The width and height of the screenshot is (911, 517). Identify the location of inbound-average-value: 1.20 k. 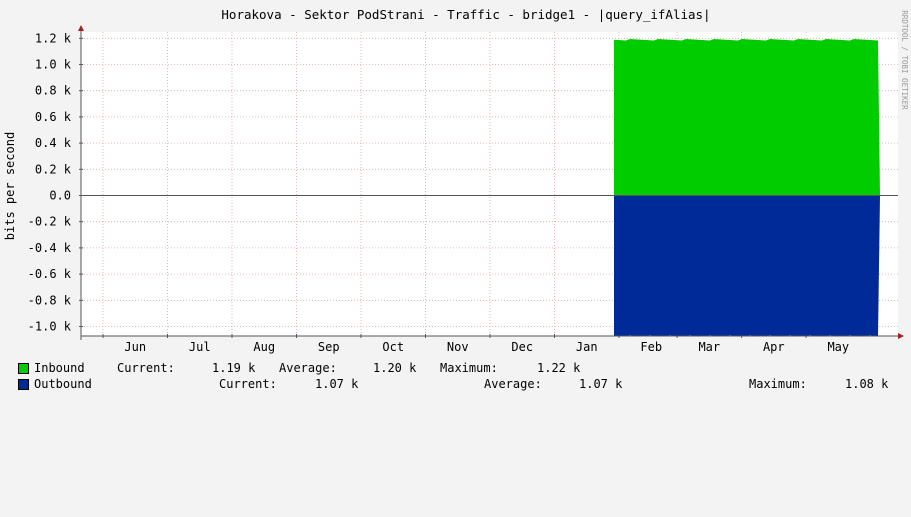
(395, 368).